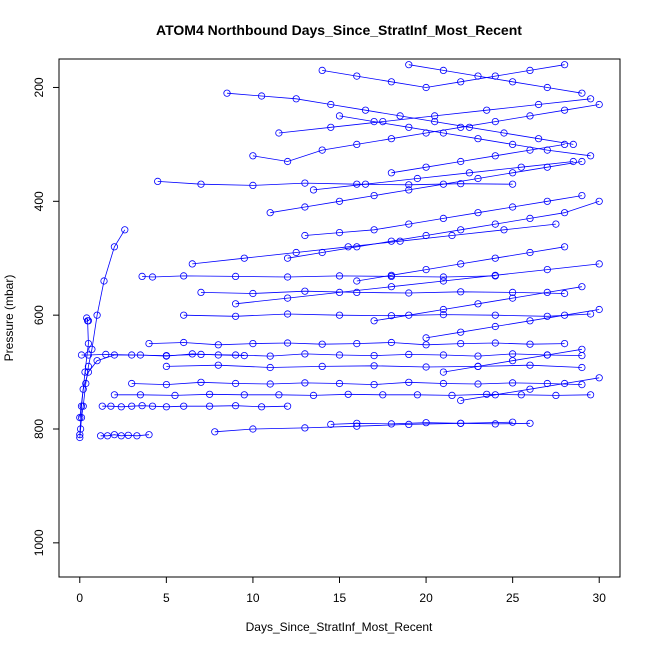 This screenshot has height=650, width=650. Describe the element at coordinates (9, 318) in the screenshot. I see `y-axis-label: Pressure (mbar)` at that location.